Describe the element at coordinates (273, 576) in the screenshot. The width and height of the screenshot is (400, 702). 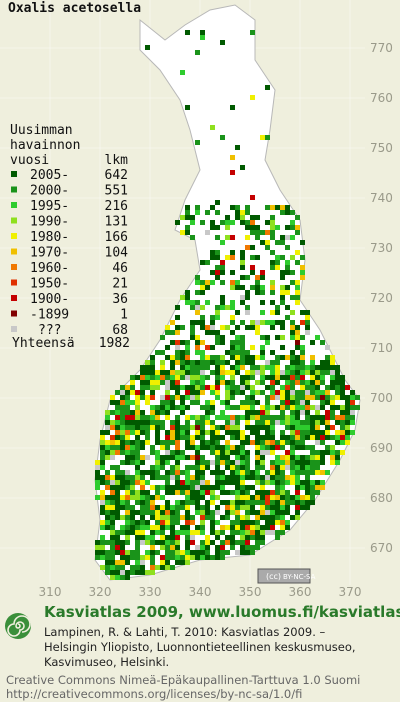
I see `badge-cc: (cc)` at that location.